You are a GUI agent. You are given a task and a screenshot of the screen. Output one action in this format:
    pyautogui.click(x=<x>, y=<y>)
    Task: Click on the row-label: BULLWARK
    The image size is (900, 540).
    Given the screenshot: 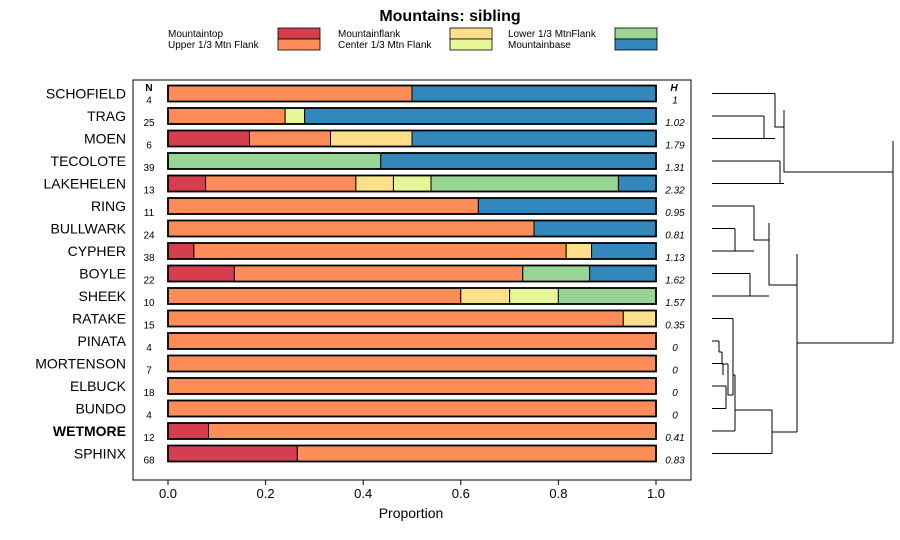 What is the action you would take?
    pyautogui.click(x=89, y=229)
    